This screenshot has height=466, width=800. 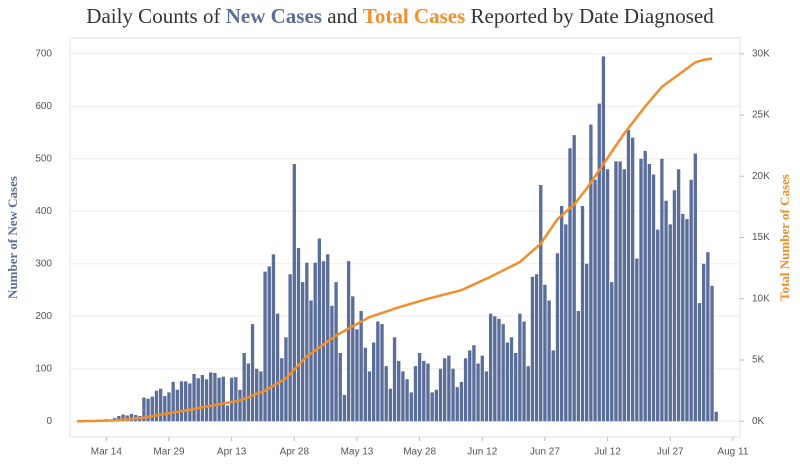 I want to click on y2-tick-label: 20K, so click(x=761, y=176).